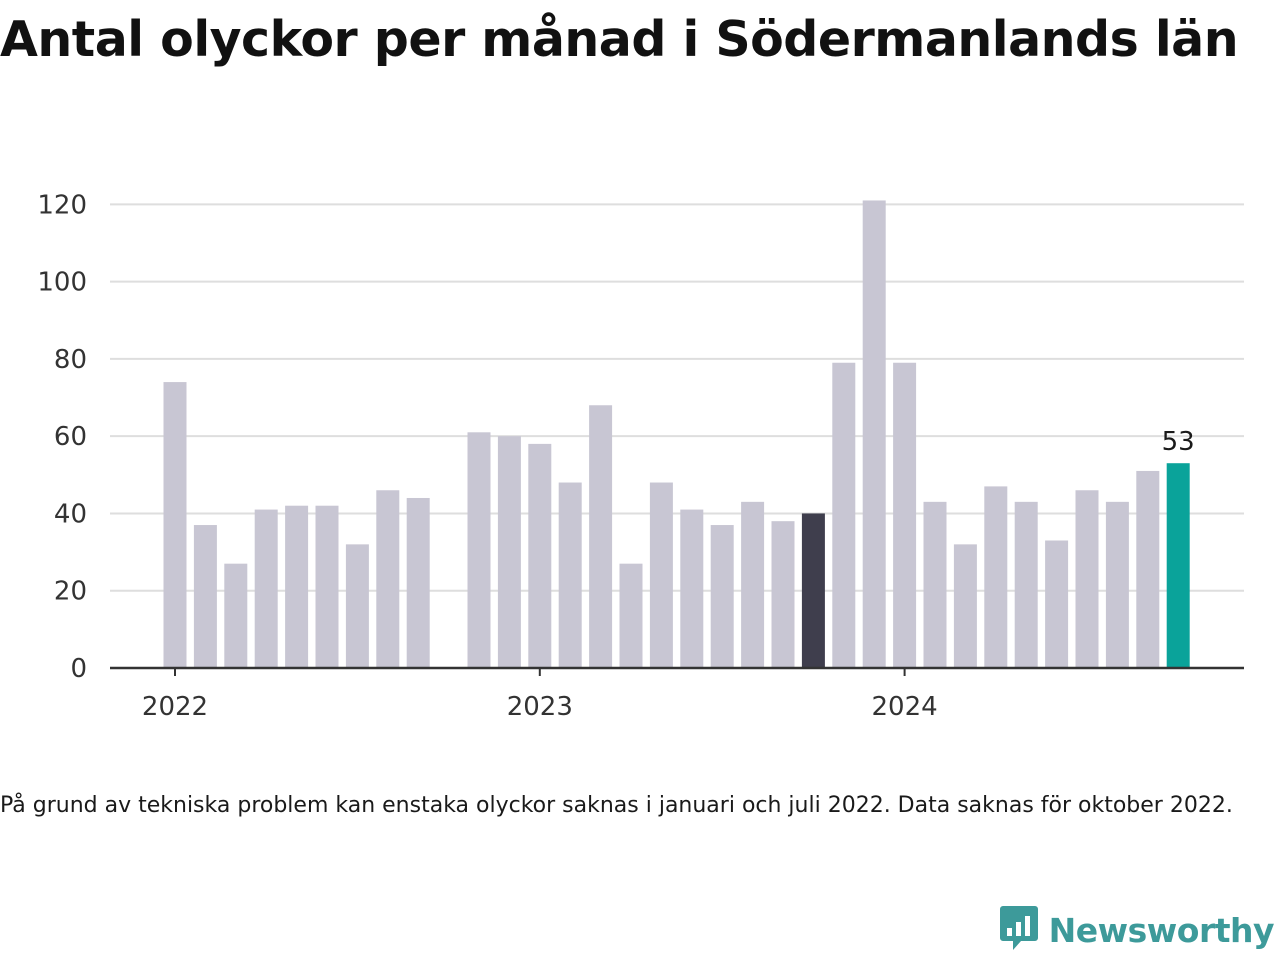  I want to click on x-tick-label: 2024, so click(905, 707).